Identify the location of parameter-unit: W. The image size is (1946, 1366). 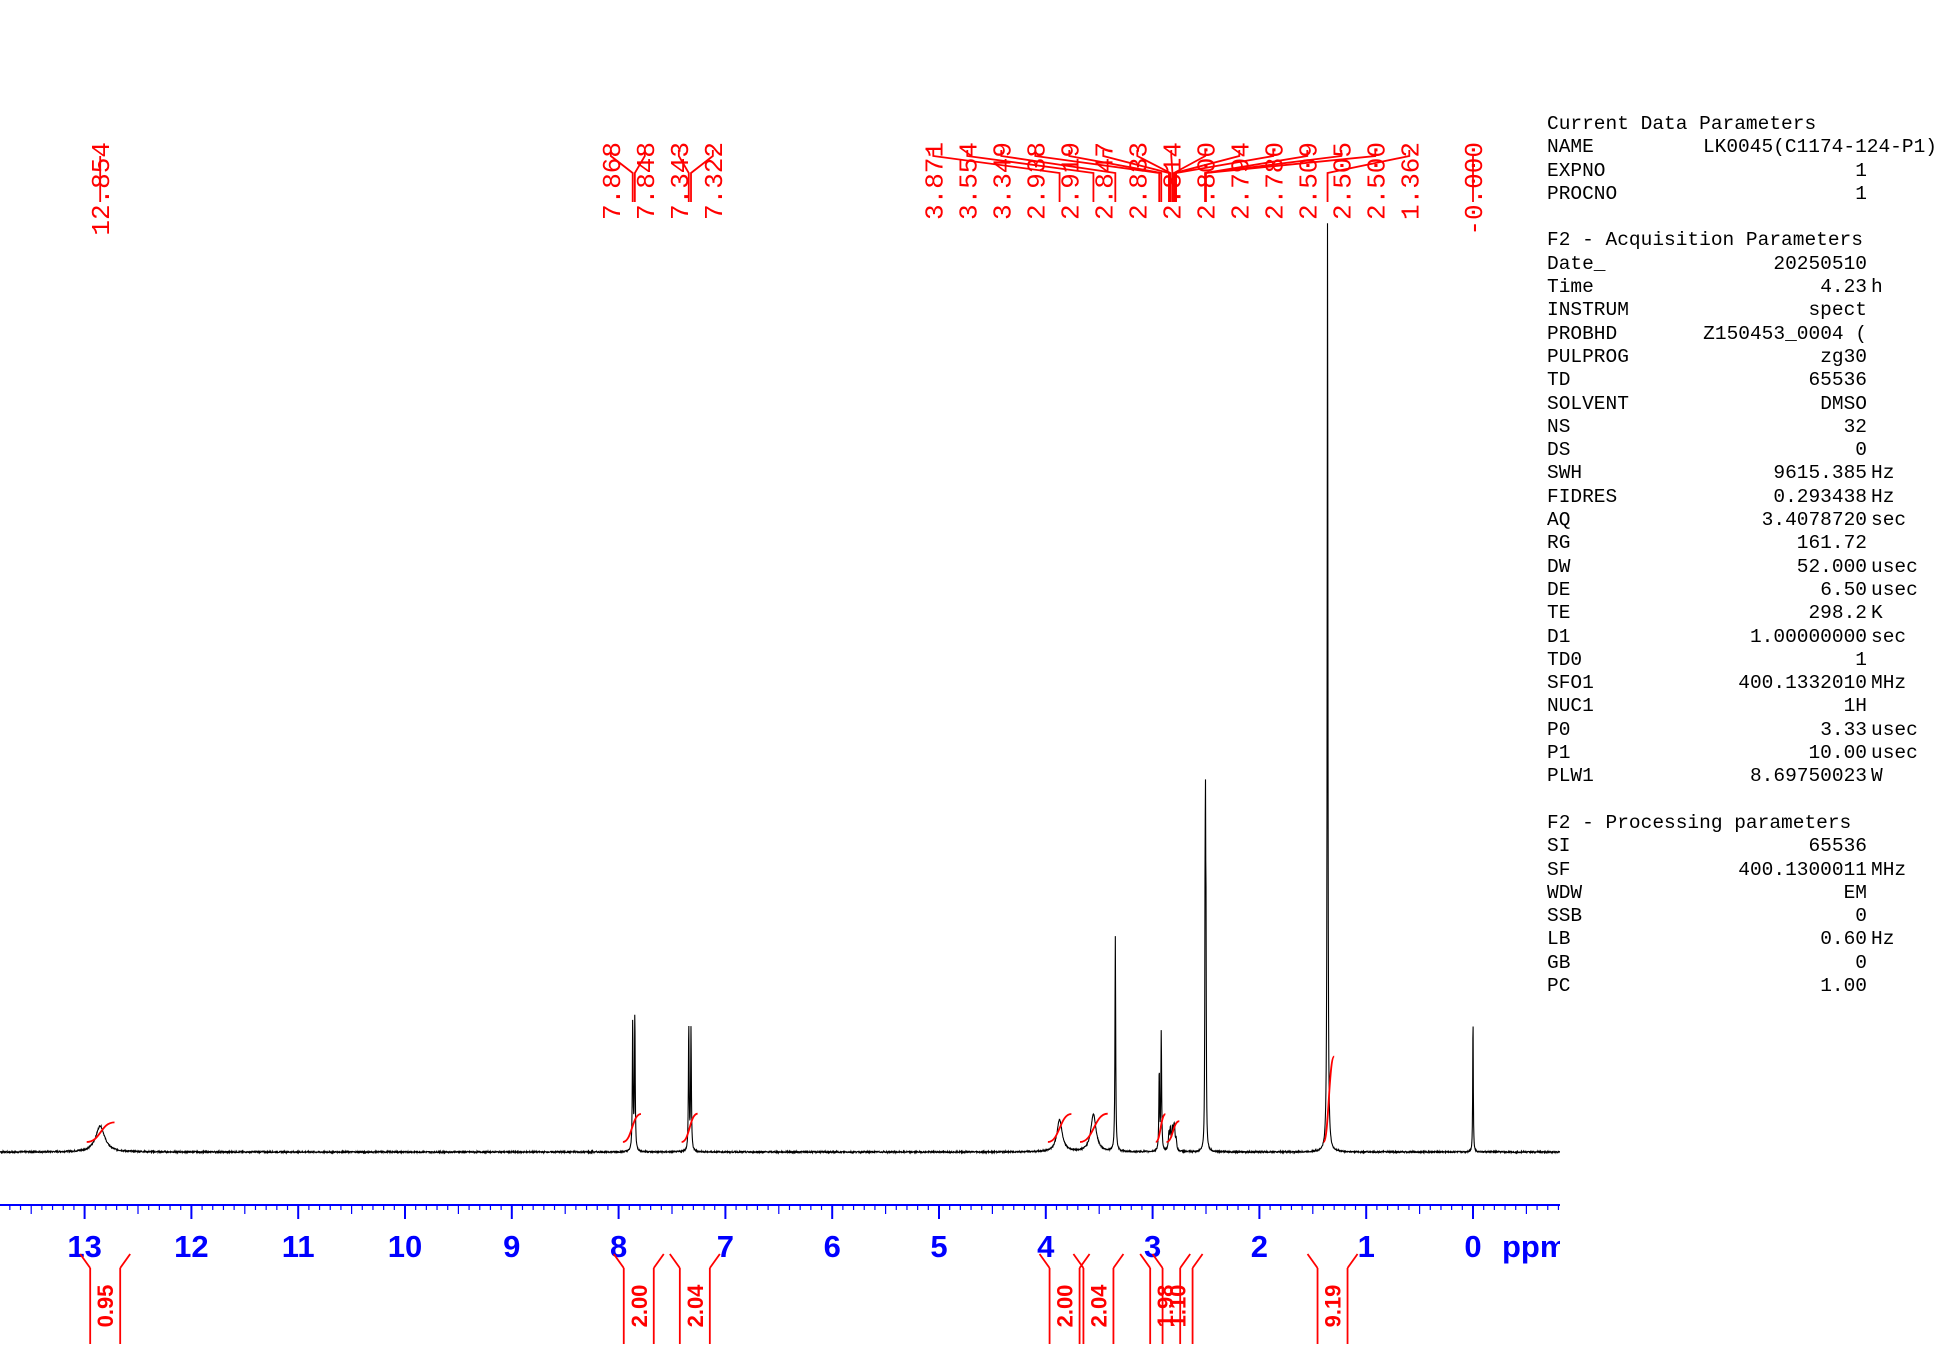
(1877, 776).